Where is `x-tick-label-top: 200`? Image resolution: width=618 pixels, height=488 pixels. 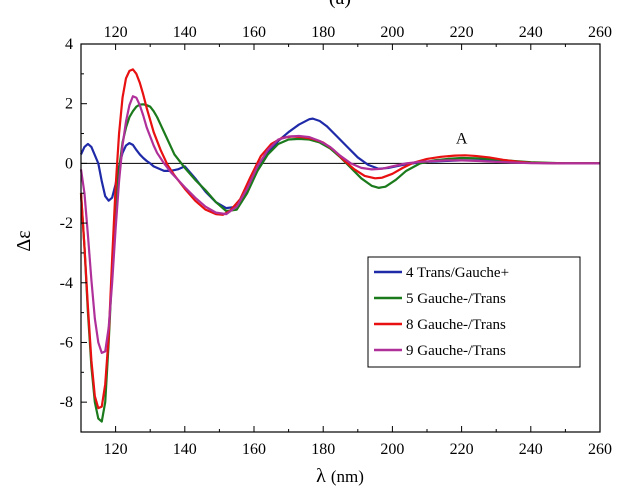
x-tick-label-top: 200 is located at coordinates (392, 32).